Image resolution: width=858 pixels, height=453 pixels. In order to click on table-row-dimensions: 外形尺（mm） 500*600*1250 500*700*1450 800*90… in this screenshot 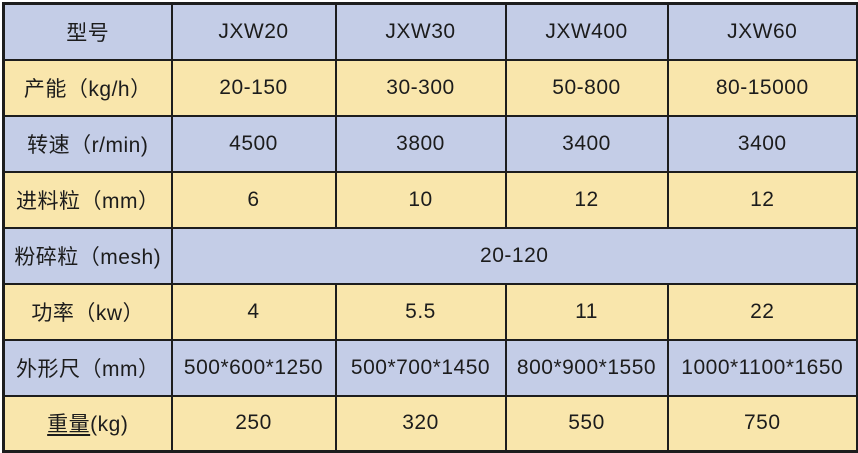, I will do `click(430, 367)`.